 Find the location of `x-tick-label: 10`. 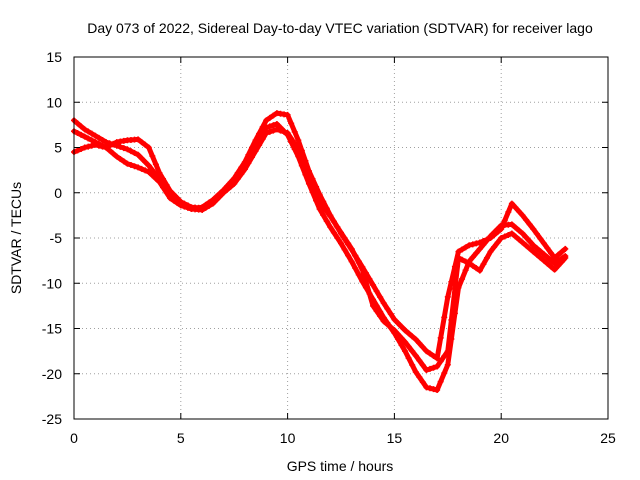

x-tick-label: 10 is located at coordinates (288, 438).